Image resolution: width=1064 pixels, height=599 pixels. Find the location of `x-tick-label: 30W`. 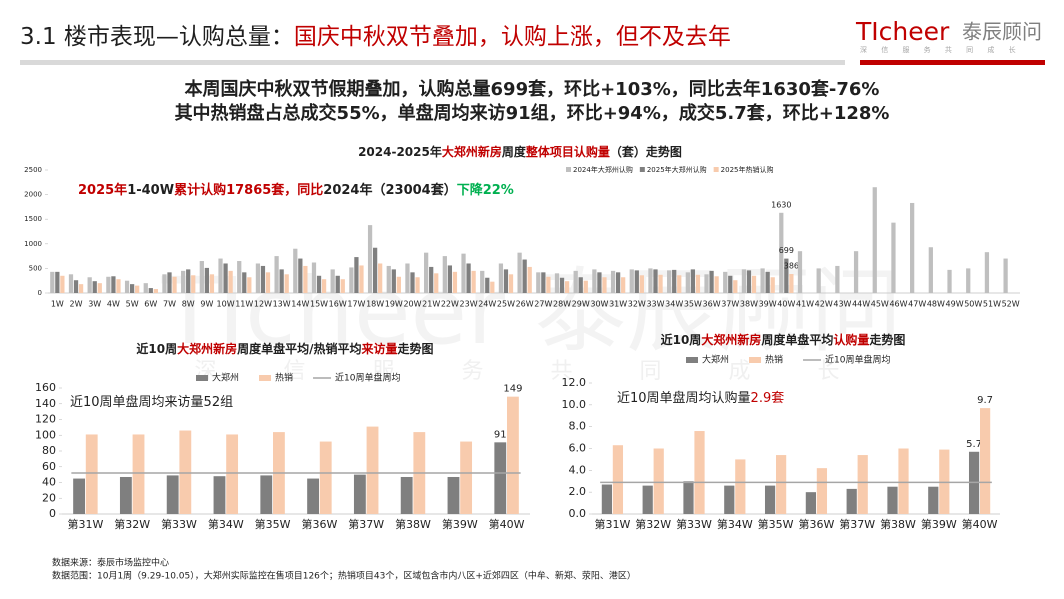

x-tick-label: 30W is located at coordinates (599, 304).